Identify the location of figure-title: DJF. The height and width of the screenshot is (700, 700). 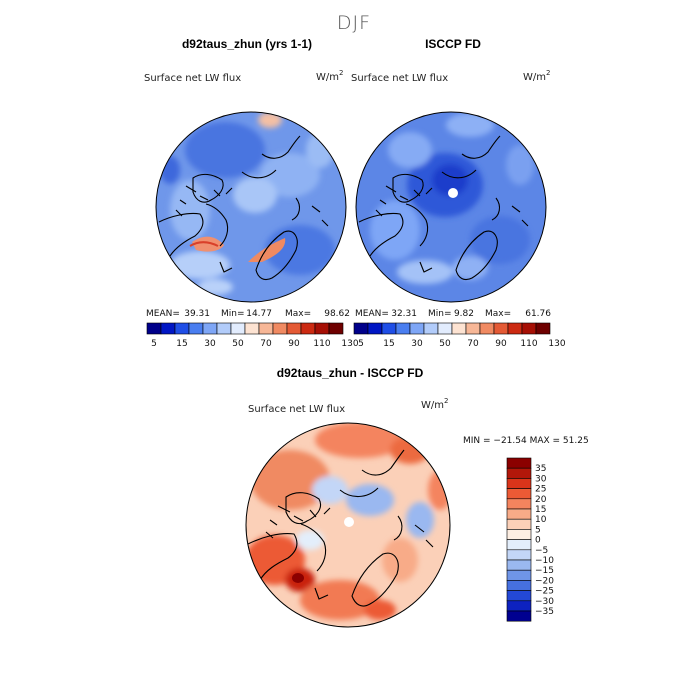
(354, 23).